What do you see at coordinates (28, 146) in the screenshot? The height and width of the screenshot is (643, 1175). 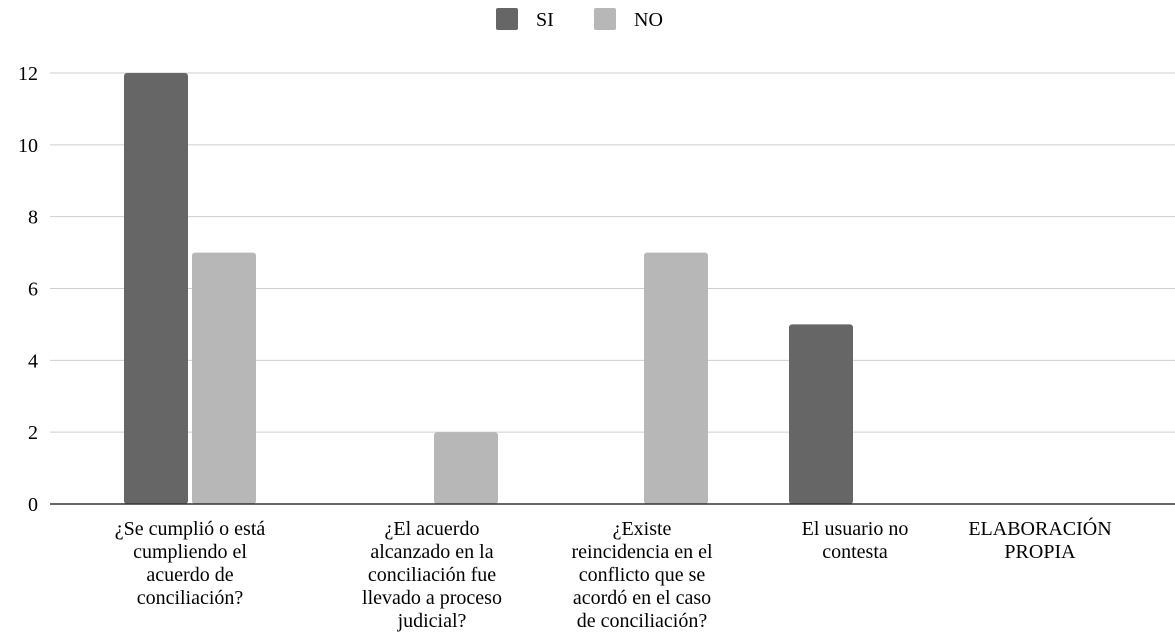 I see `y-tick-label: 10` at bounding box center [28, 146].